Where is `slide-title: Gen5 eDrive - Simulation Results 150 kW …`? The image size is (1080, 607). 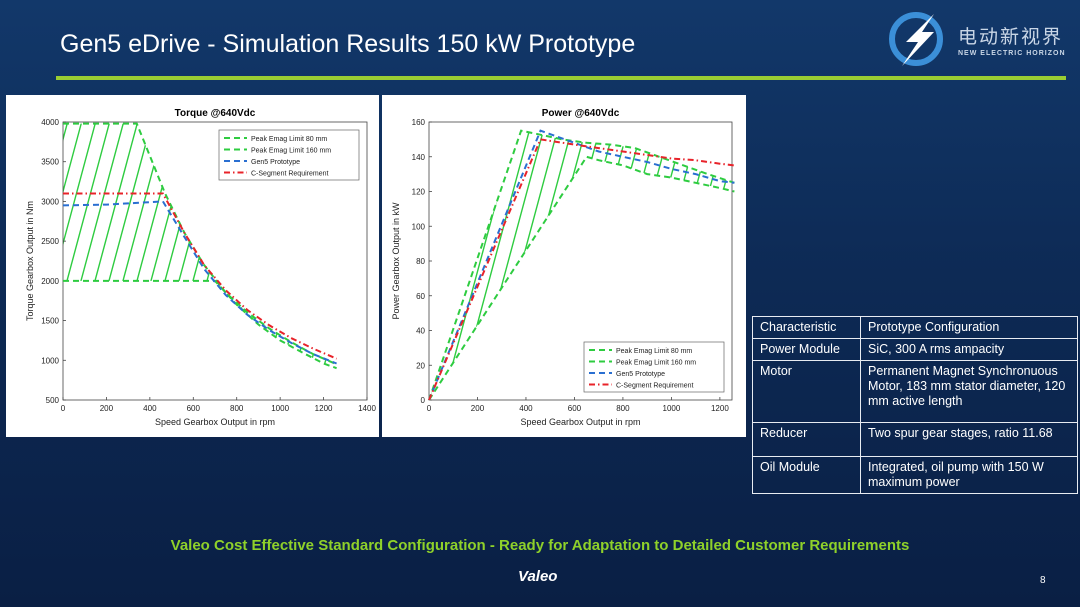
slide-title: Gen5 eDrive - Simulation Results 150 kW … is located at coordinates (348, 44).